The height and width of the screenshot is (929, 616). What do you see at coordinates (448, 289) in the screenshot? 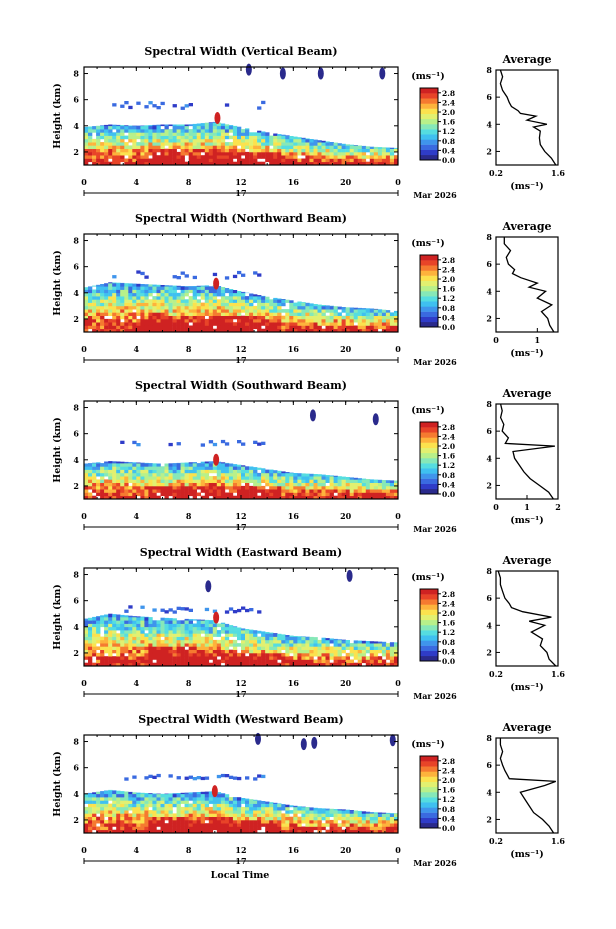
I see `colorbar-tick-label: 1.6` at bounding box center [448, 289].